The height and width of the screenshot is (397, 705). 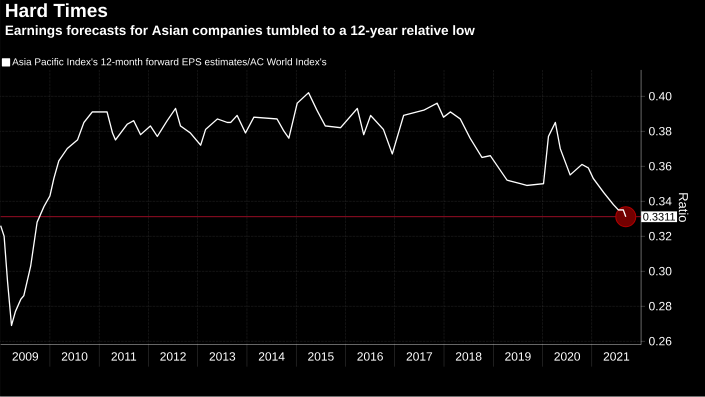 What do you see at coordinates (240, 31) in the screenshot?
I see `chart-subtitle: Earnings forecasts for Asian companies tumbled to a 12-year relative low` at bounding box center [240, 31].